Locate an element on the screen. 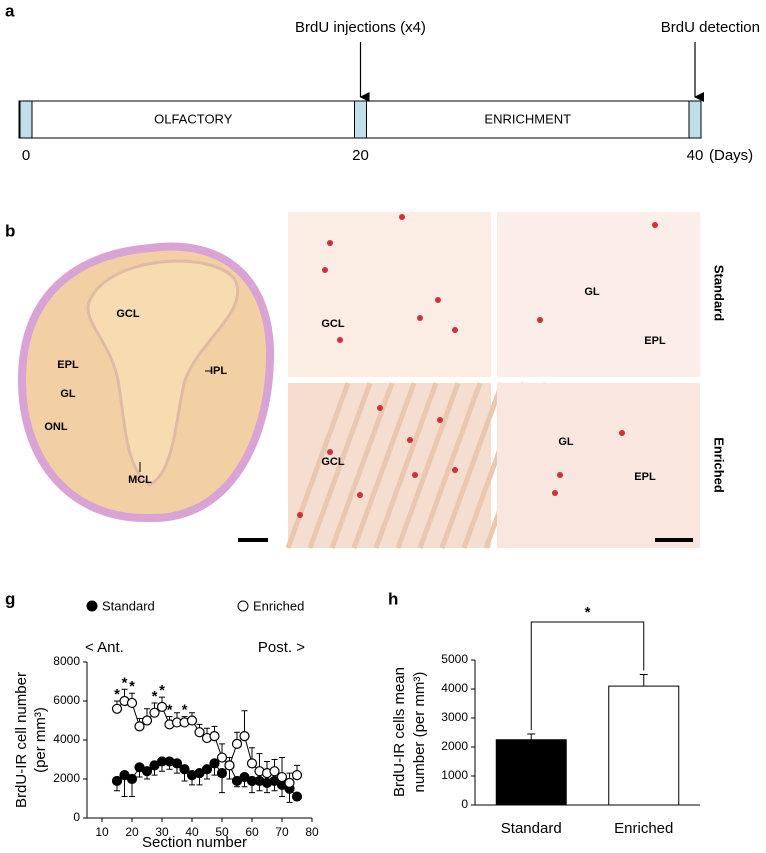 The width and height of the screenshot is (766, 853). phase-label: ENRICHMENT is located at coordinates (527, 118).